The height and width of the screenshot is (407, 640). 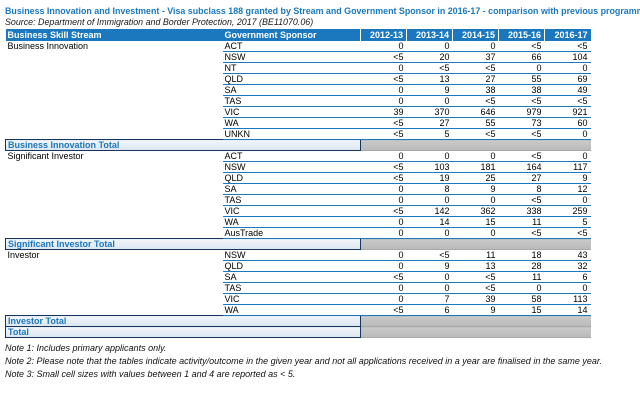 I want to click on col-header-2013-14: 2013-14, so click(x=429, y=35).